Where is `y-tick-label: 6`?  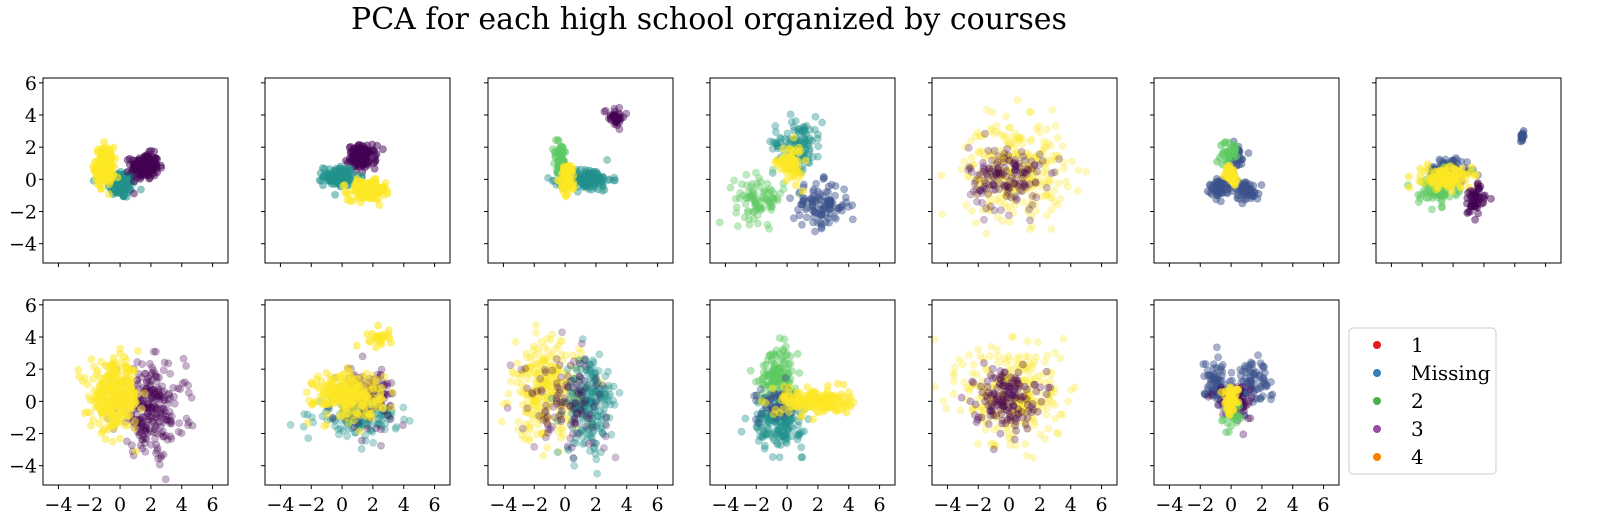
y-tick-label: 6 is located at coordinates (31, 306).